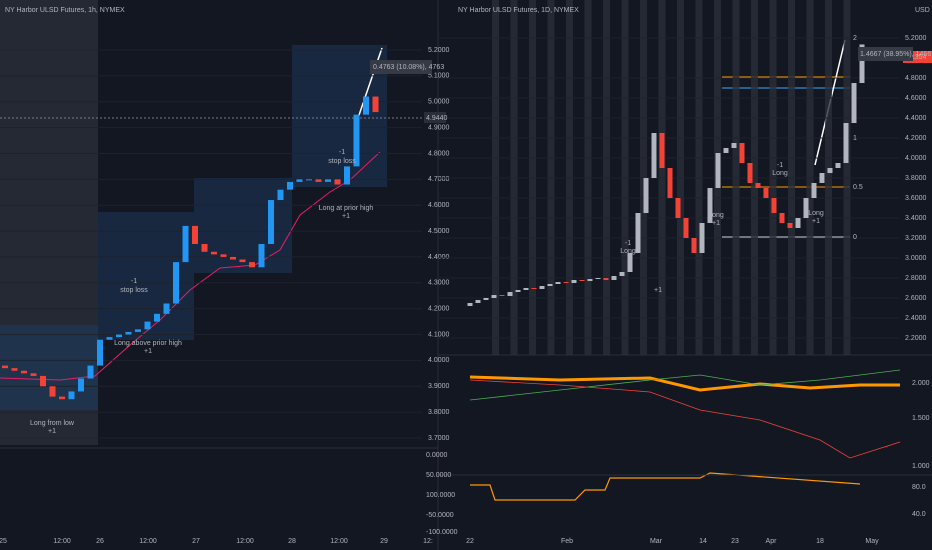 The width and height of the screenshot is (932, 550). What do you see at coordinates (342, 152) in the screenshot?
I see `annotation: -1` at bounding box center [342, 152].